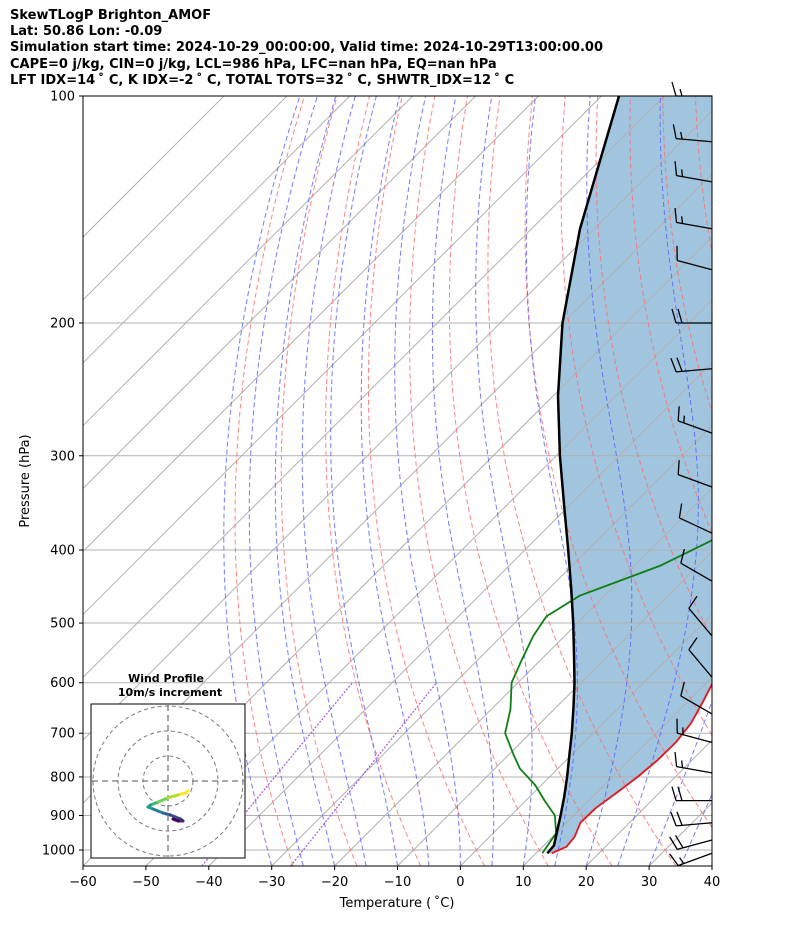 This screenshot has width=794, height=937. I want to click on y-tick-label: 800, so click(62, 777).